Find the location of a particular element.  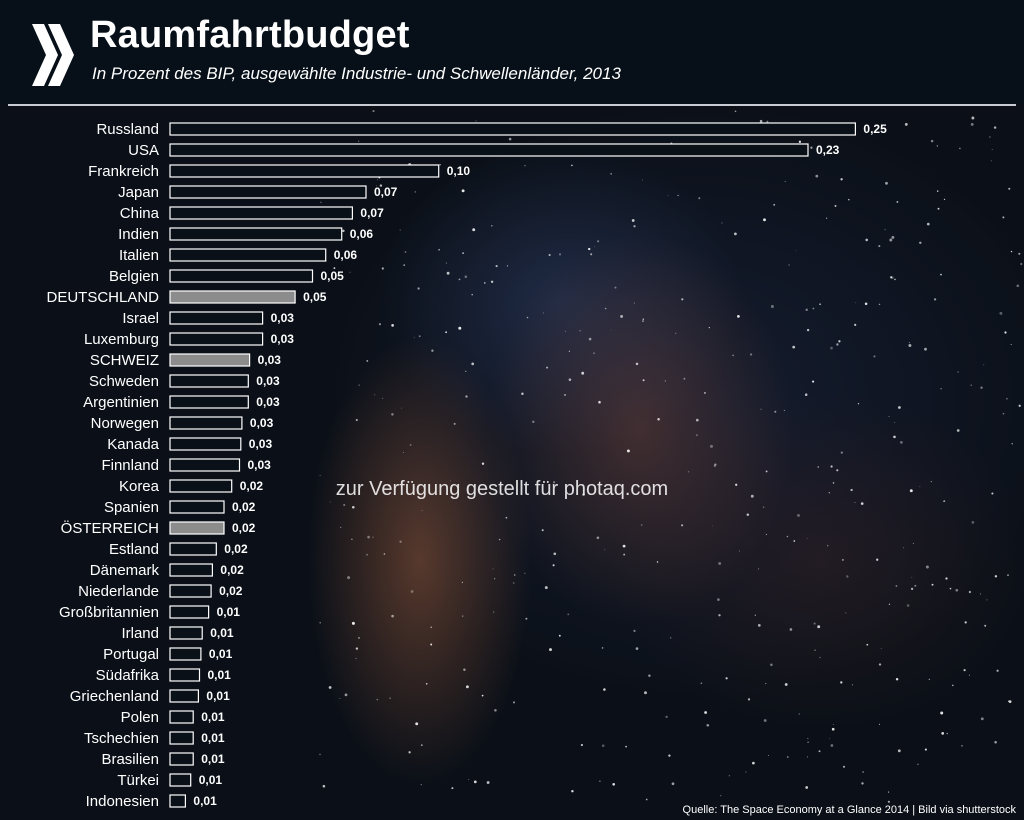

category-label: Korea is located at coordinates (139, 486).